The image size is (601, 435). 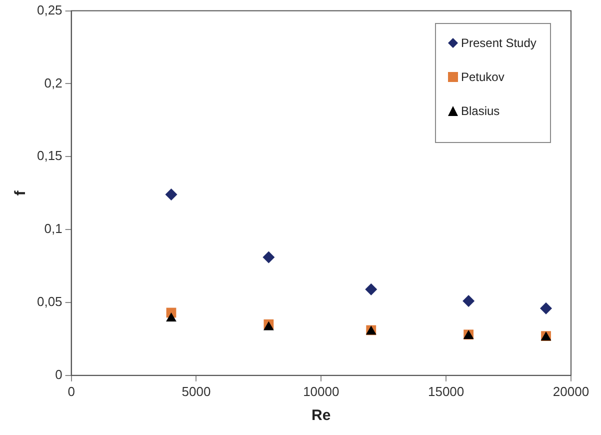 I want to click on x-tick-label: 20000, so click(x=571, y=391).